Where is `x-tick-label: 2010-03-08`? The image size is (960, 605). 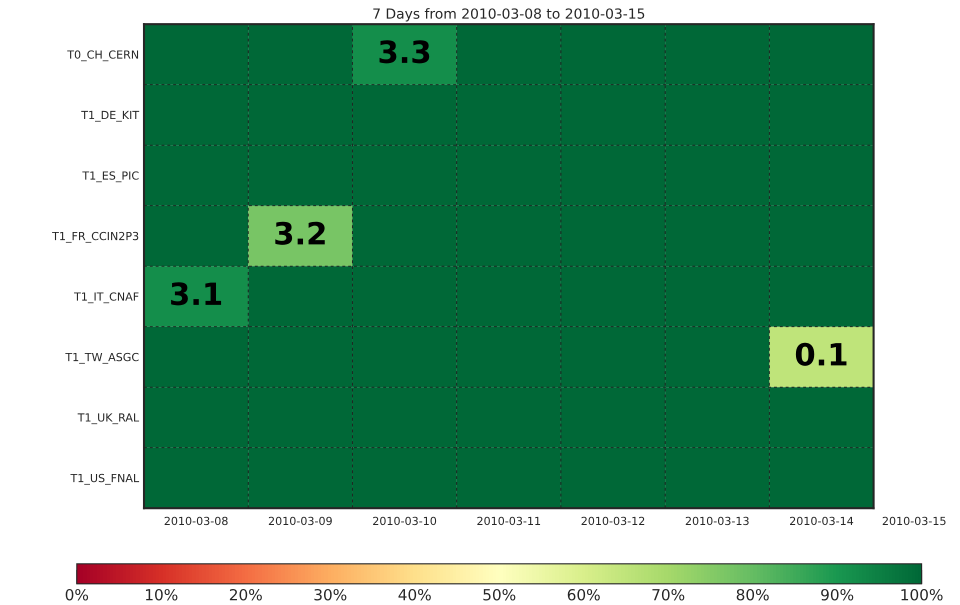
x-tick-label: 2010-03-08 is located at coordinates (196, 521).